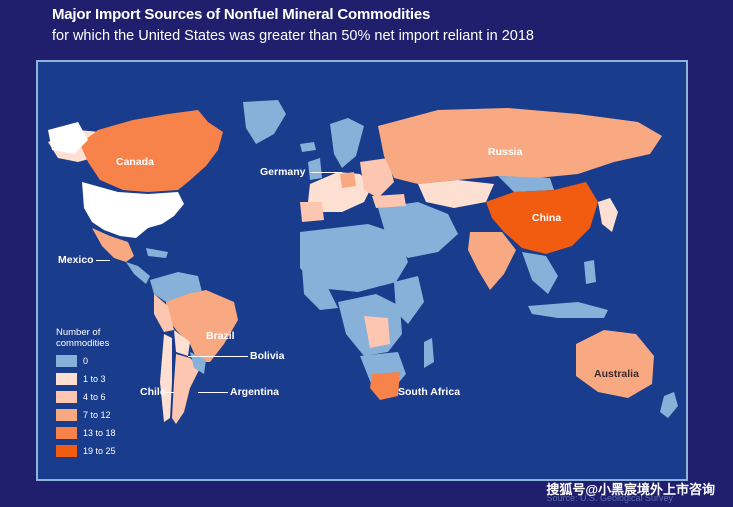 The height and width of the screenshot is (507, 733). I want to click on legend-item: 19 to 25, so click(96, 450).